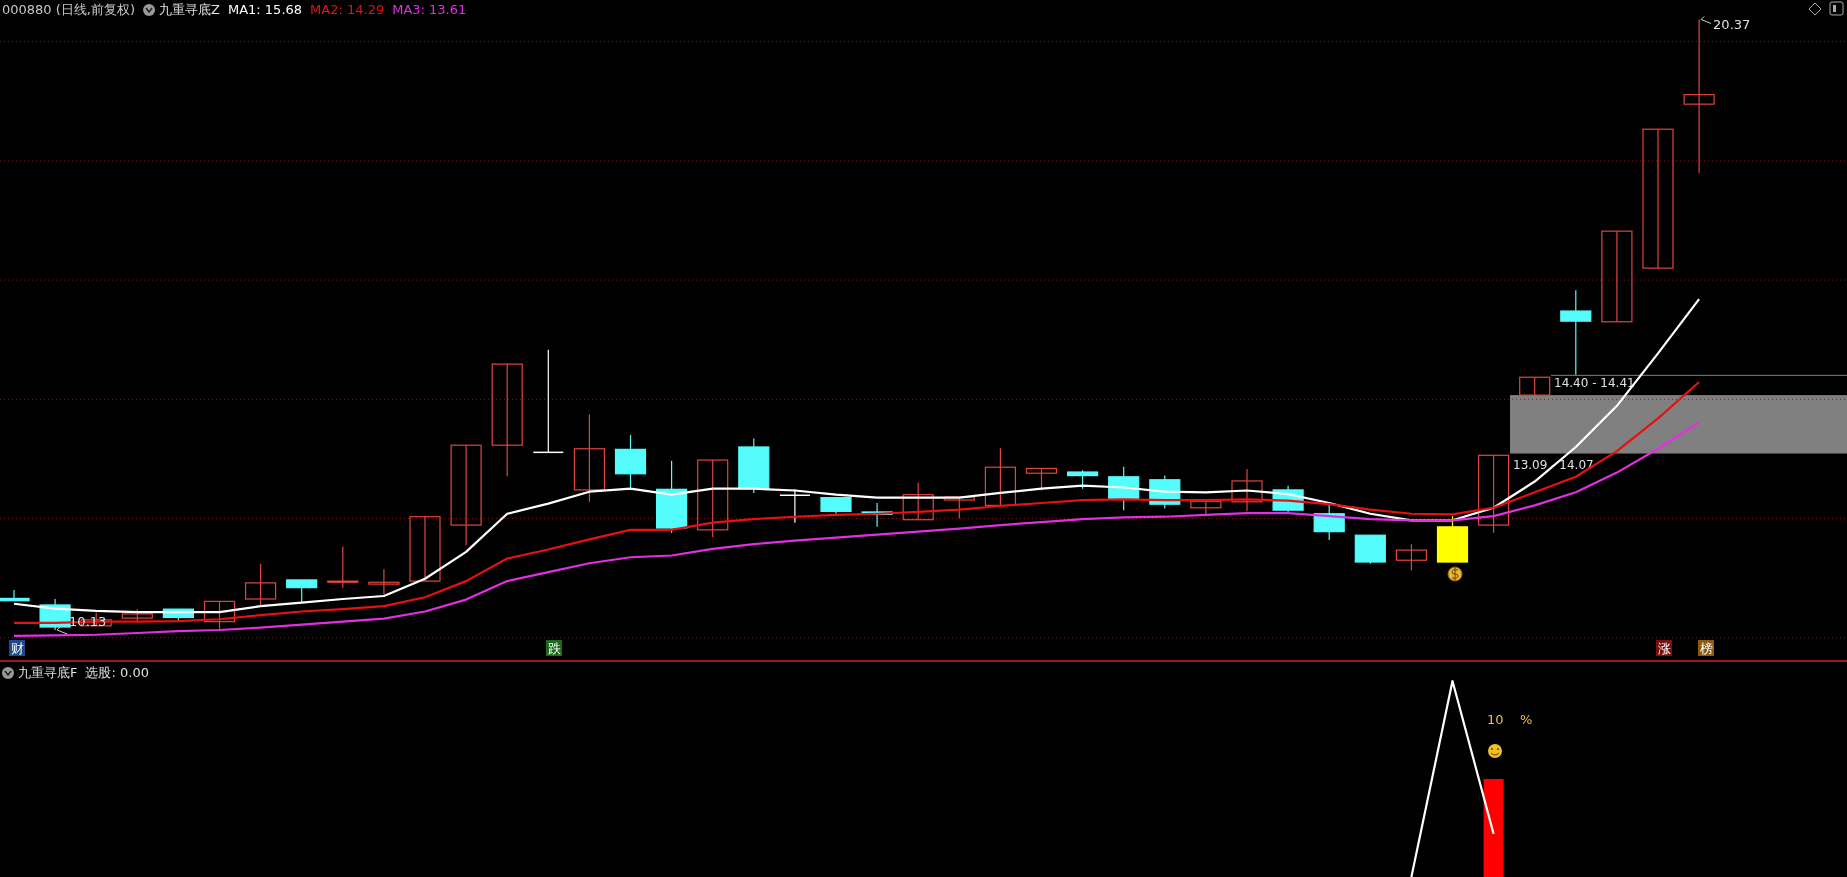  Describe the element at coordinates (554, 648) in the screenshot. I see `text: 跌` at that location.